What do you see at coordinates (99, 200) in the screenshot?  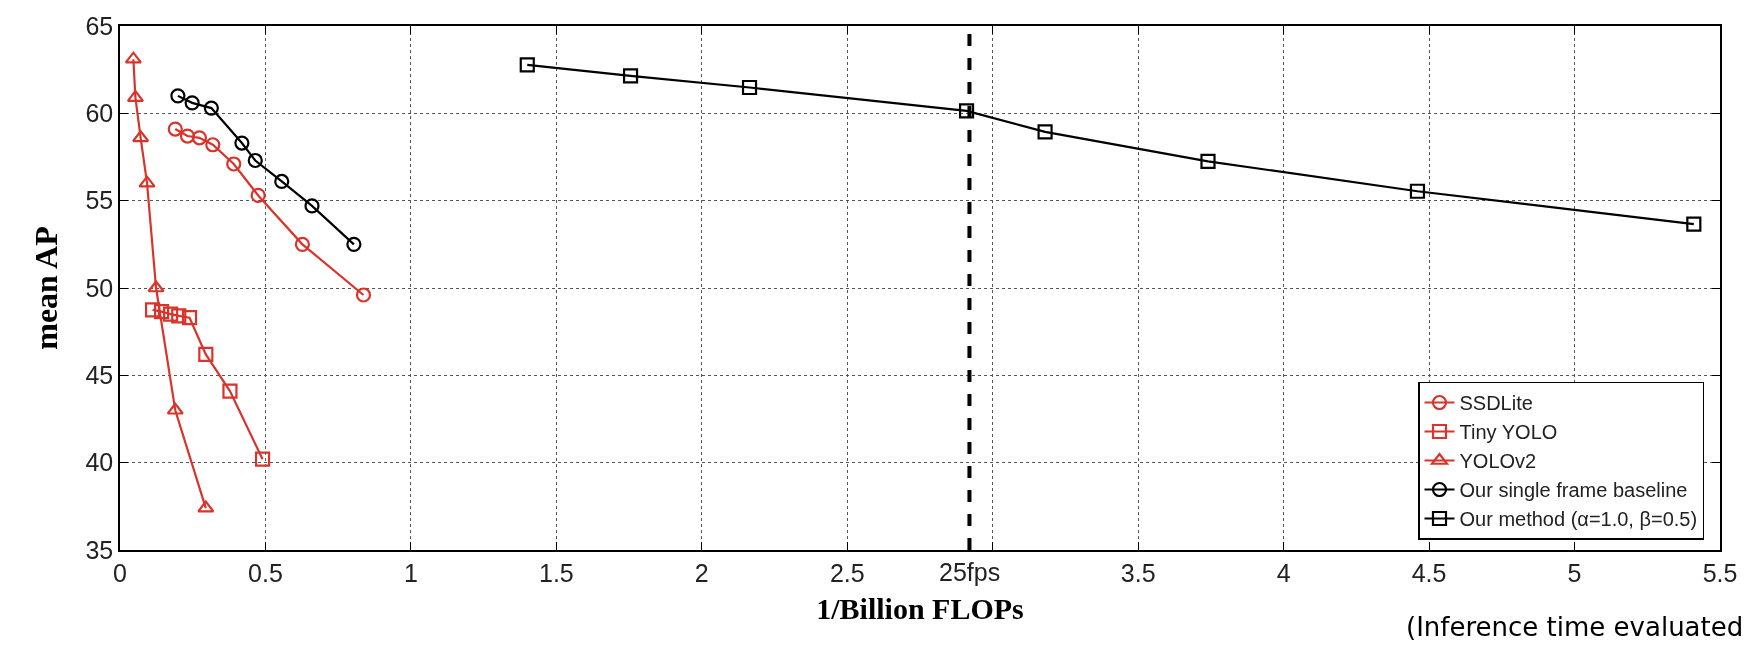 I see `y-tick-label: 55` at bounding box center [99, 200].